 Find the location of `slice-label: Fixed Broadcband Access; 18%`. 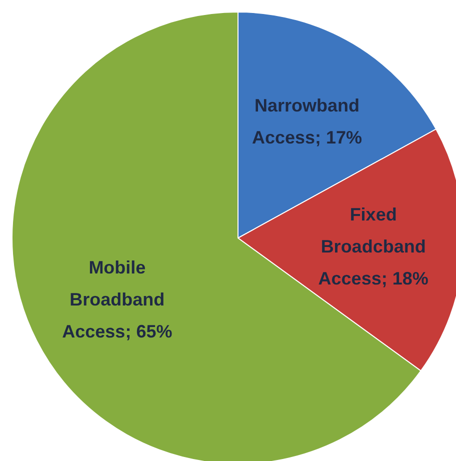

slice-label: Fixed Broadcband Access; 18% is located at coordinates (373, 246).